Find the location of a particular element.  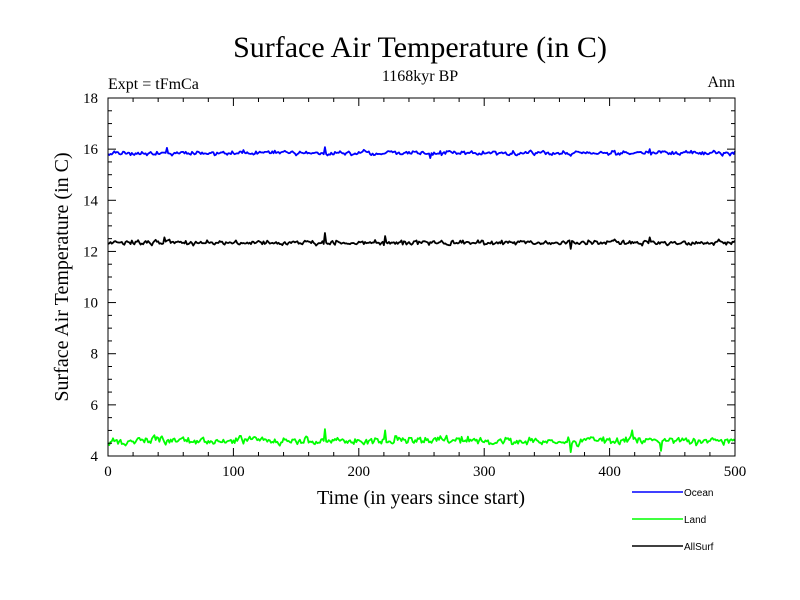

series-line-ocean is located at coordinates (421, 152).